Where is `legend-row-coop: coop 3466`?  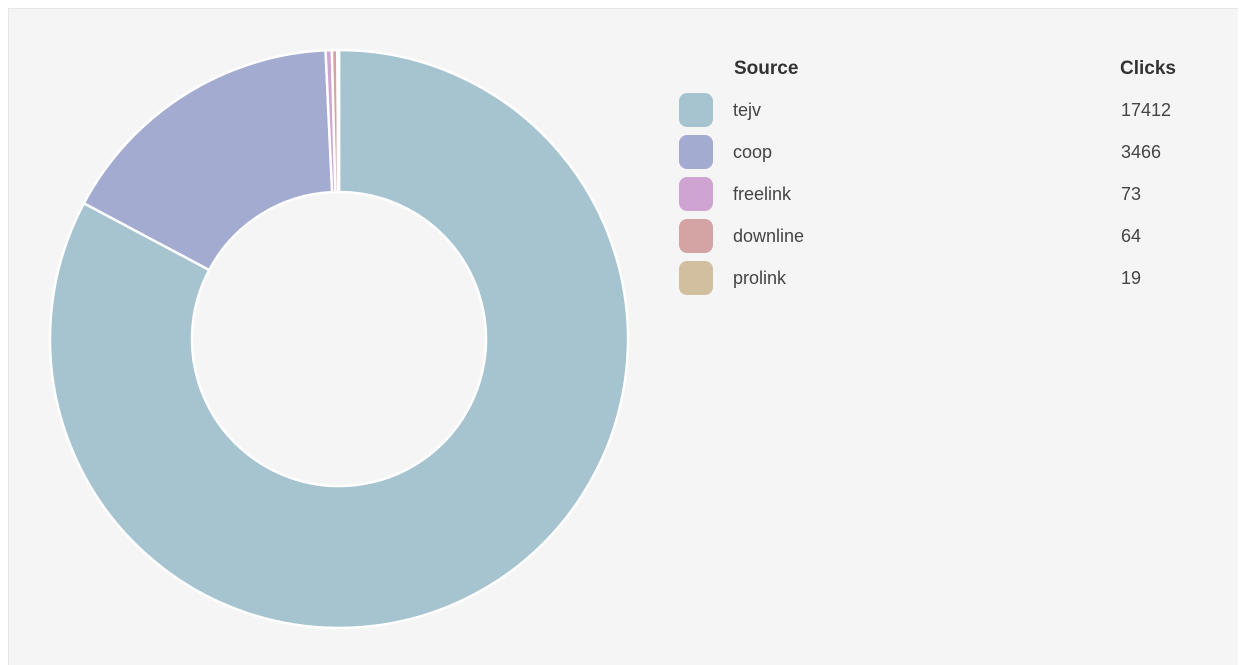 legend-row-coop: coop 3466 is located at coordinates (949, 154).